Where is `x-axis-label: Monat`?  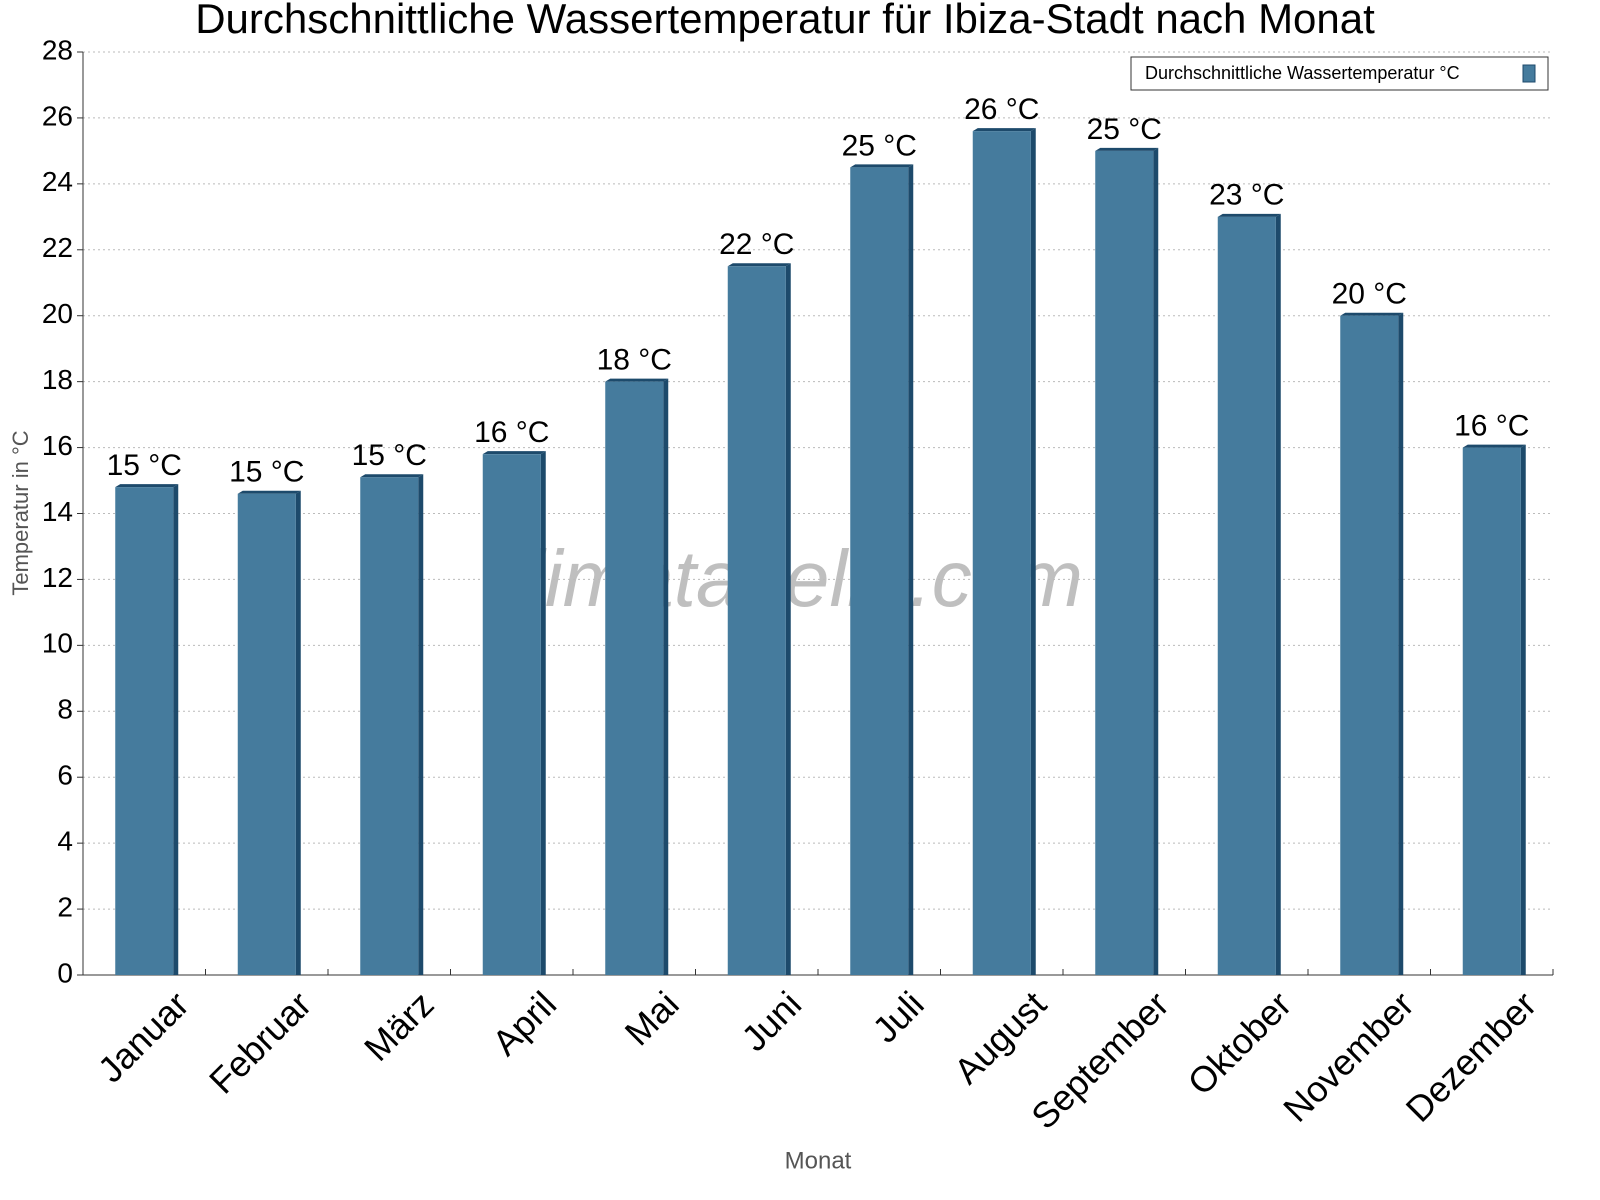
x-axis-label: Monat is located at coordinates (818, 1160).